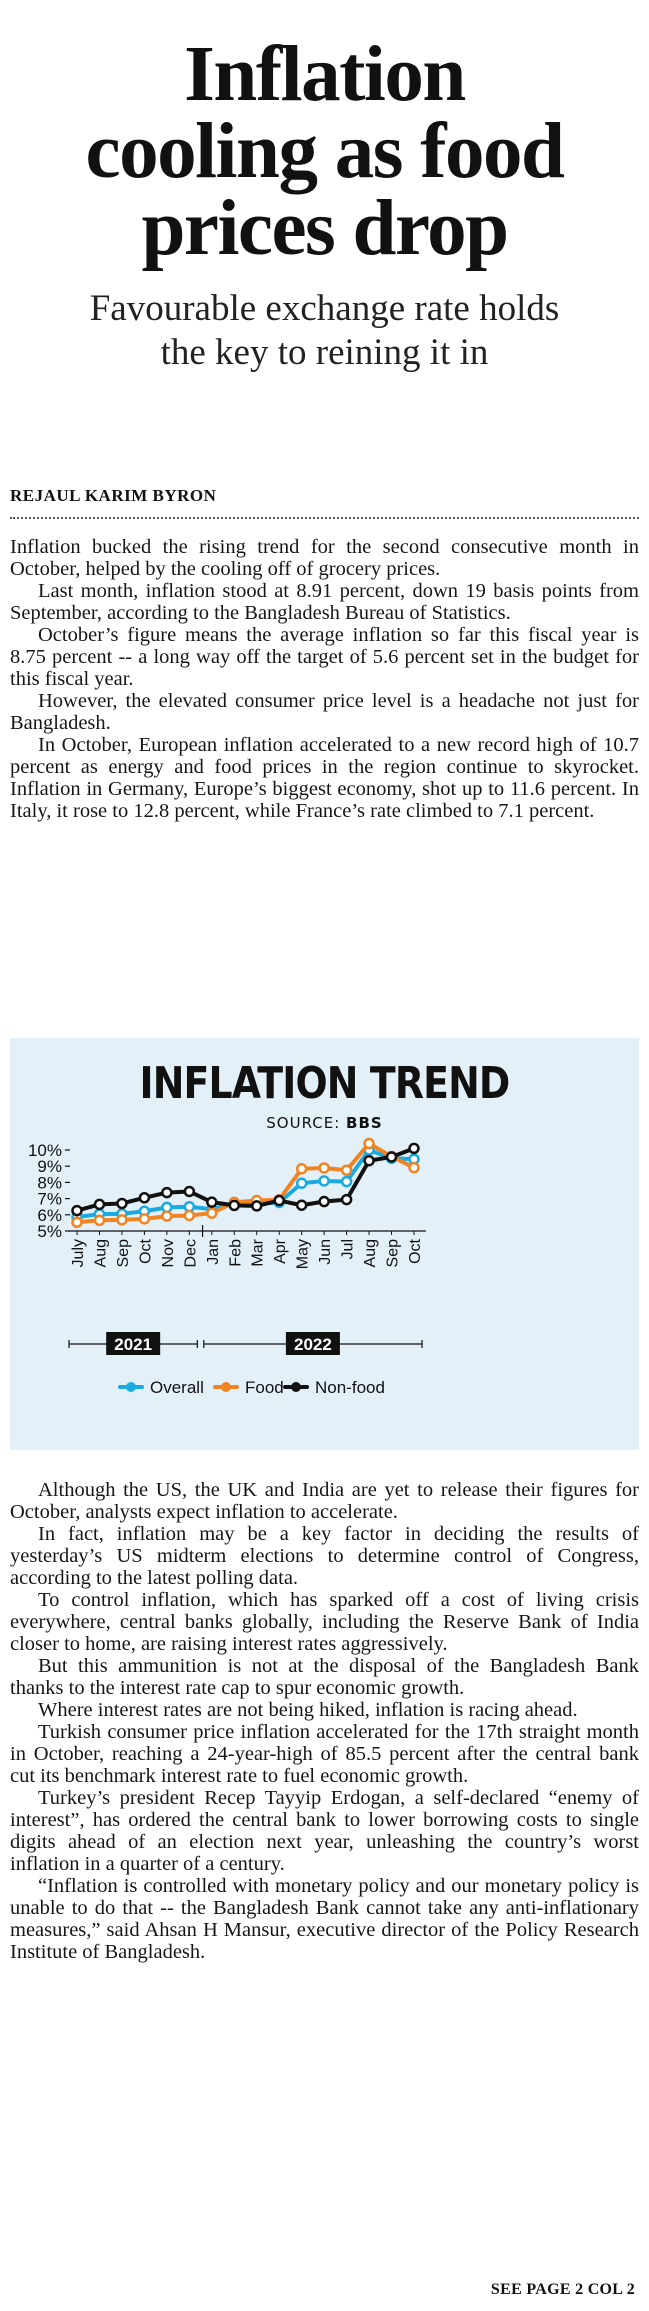 The width and height of the screenshot is (649, 2311). What do you see at coordinates (324, 352) in the screenshot?
I see `subheadline-line-2: the key to reining it in` at bounding box center [324, 352].